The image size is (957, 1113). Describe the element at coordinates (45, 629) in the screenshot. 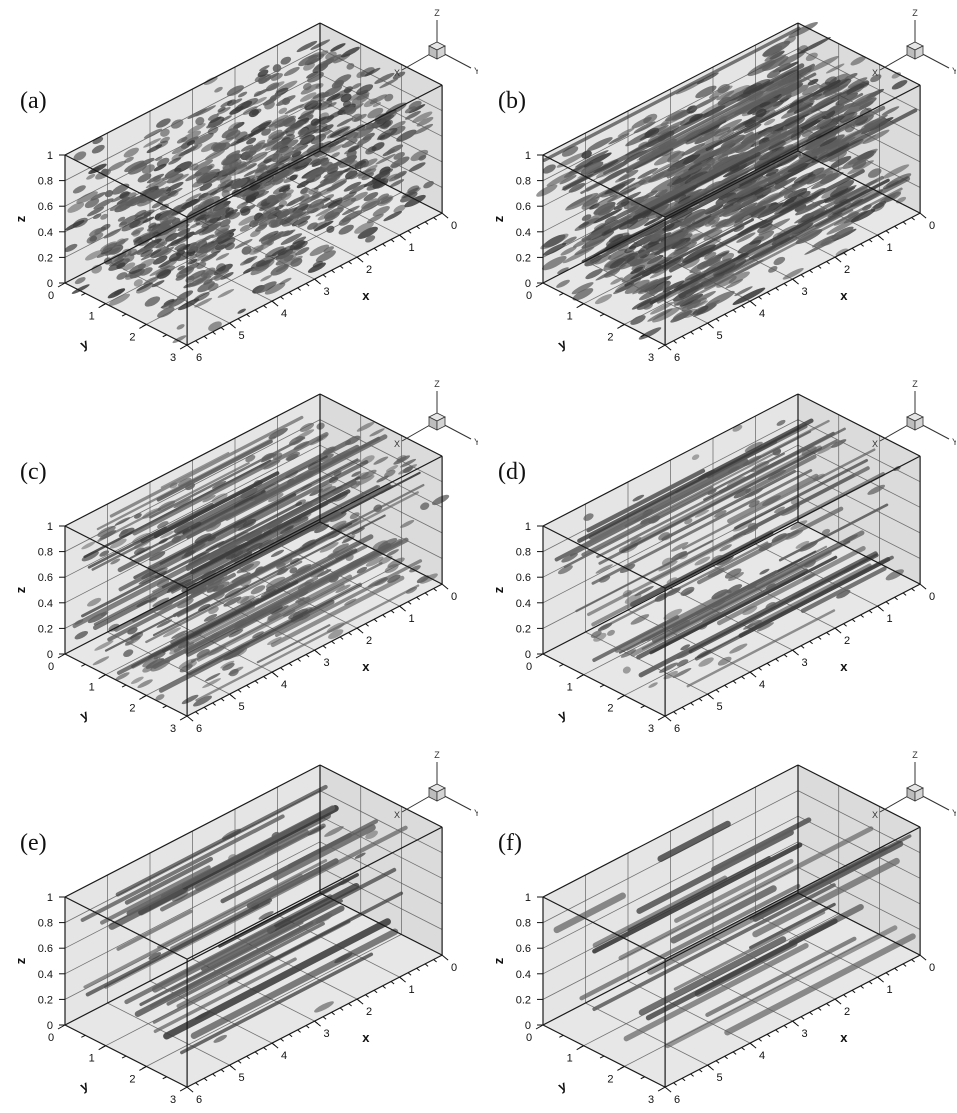

I see `z-tick-label: 0.2` at that location.